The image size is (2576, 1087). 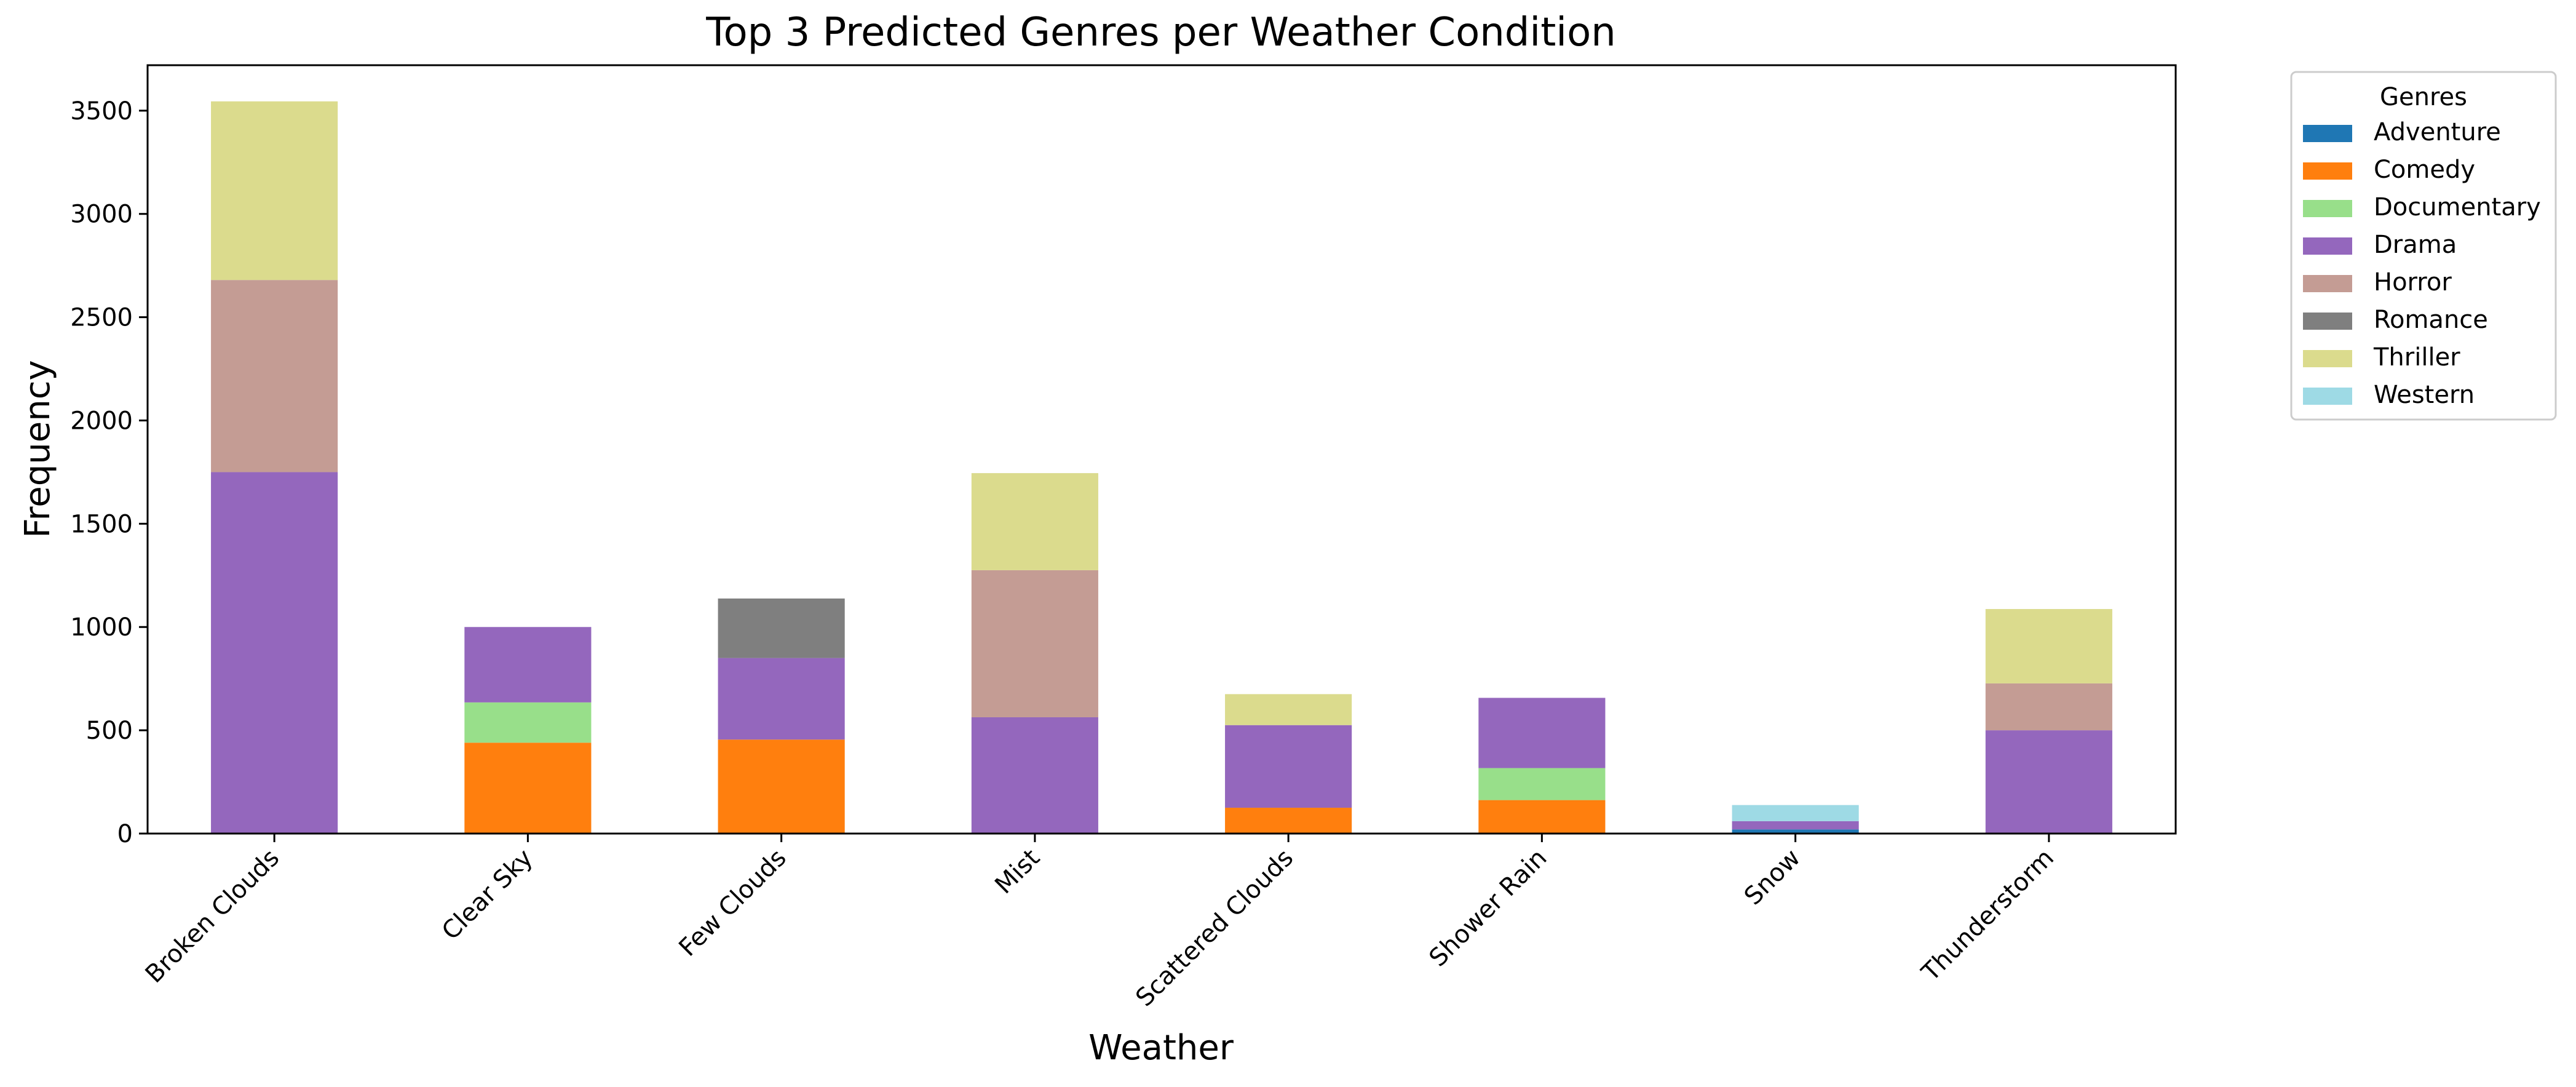 I want to click on legend-swatch-romance, so click(x=2327, y=322).